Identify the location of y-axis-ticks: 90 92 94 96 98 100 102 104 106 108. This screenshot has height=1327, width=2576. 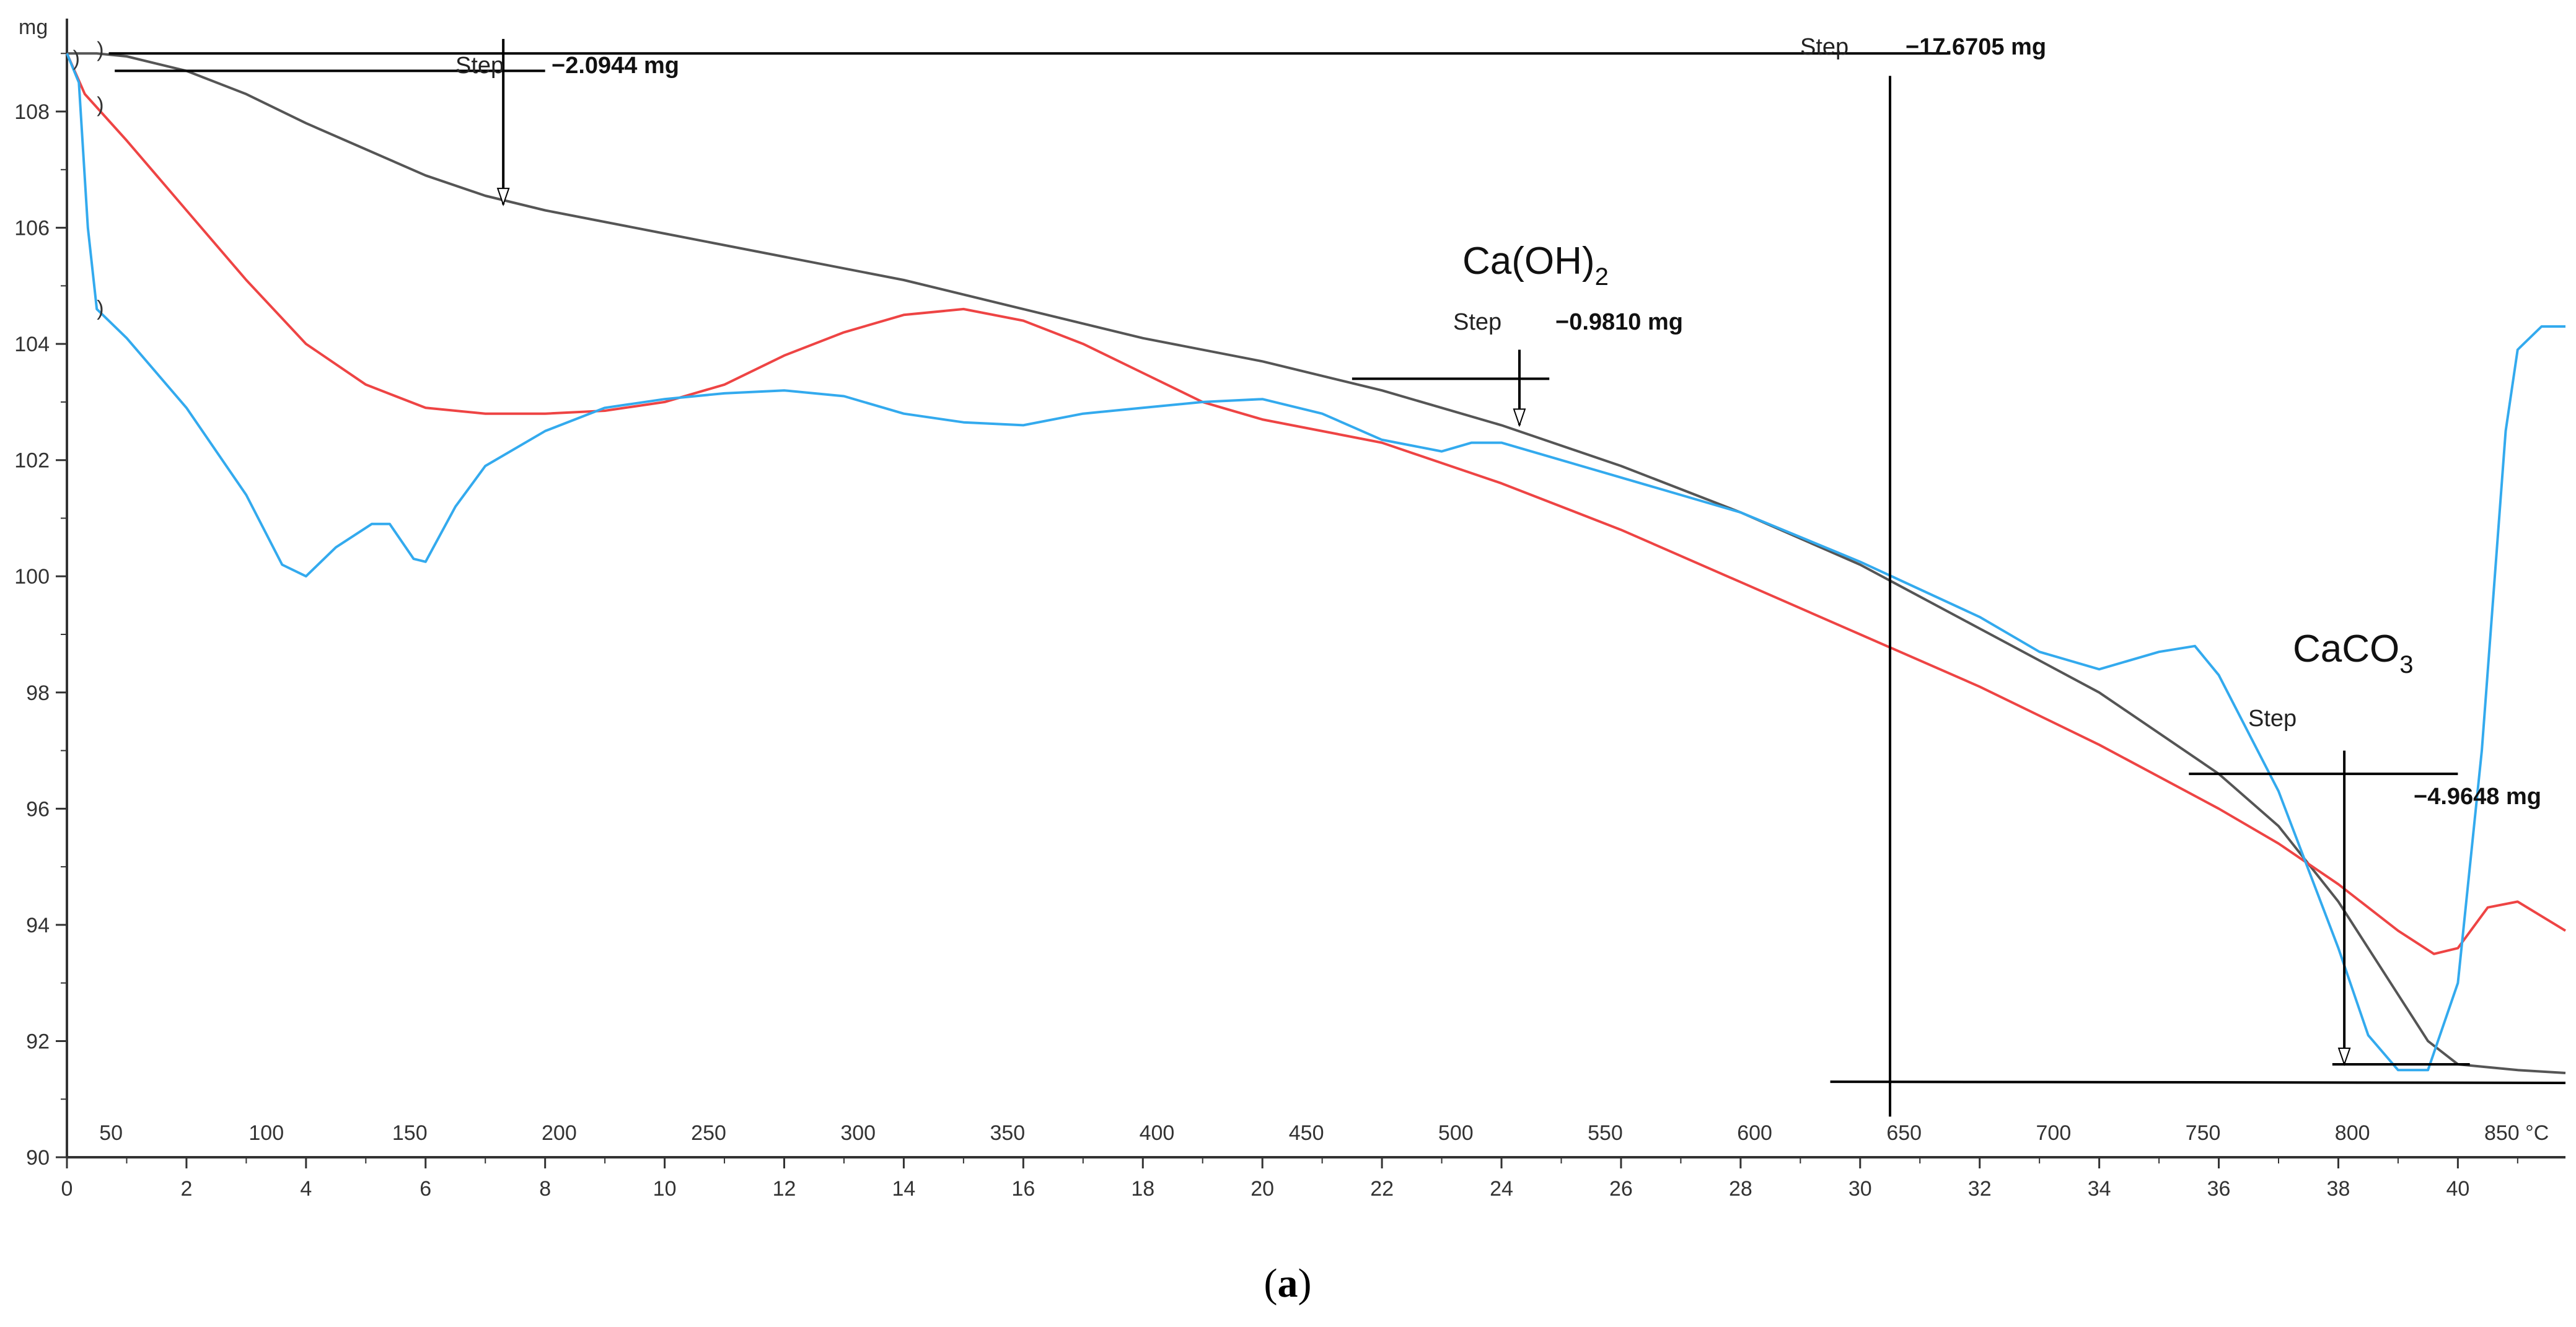
(40, 611).